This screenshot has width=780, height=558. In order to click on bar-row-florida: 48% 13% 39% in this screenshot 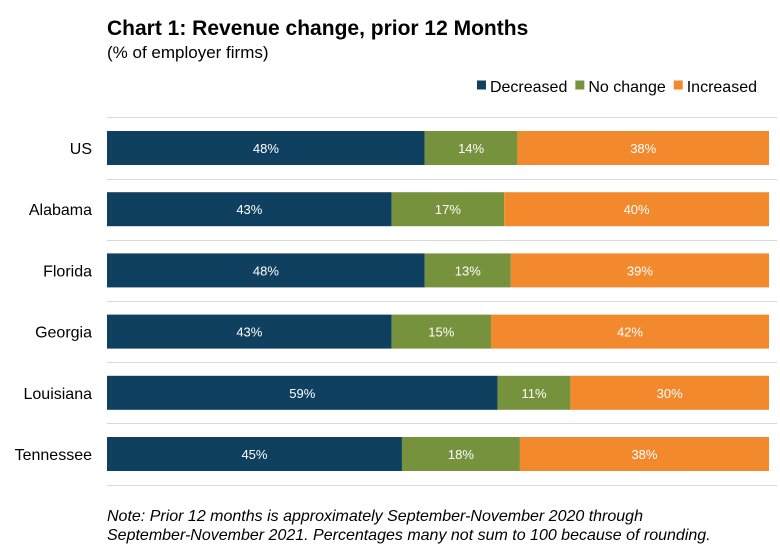, I will do `click(438, 270)`.